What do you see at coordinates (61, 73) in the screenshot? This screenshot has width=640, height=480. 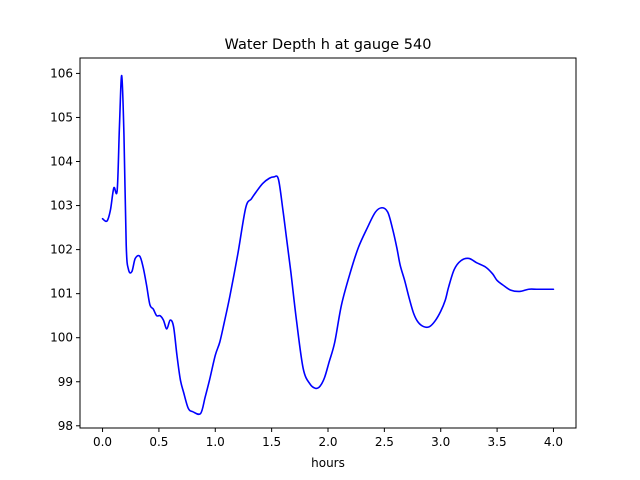 I see `y-tick-label: 106` at bounding box center [61, 73].